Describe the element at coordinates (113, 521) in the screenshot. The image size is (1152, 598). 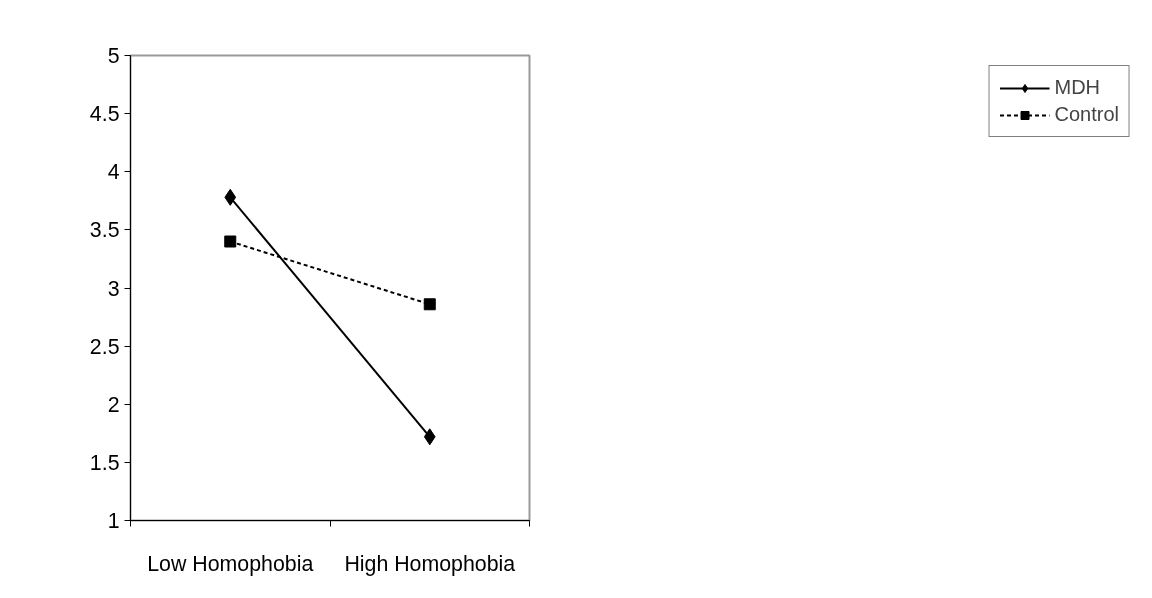
I see `y-tick-label: 1` at that location.